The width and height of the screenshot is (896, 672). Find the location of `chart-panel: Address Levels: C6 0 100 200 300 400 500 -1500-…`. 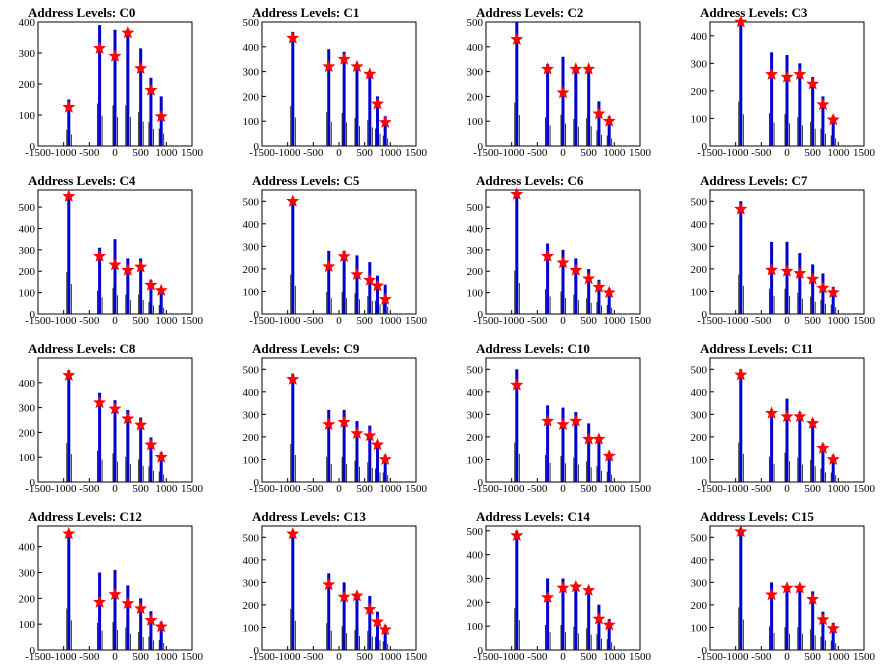

chart-panel: Address Levels: C6 0 100 200 300 400 500 -1500-… is located at coordinates (560, 252).